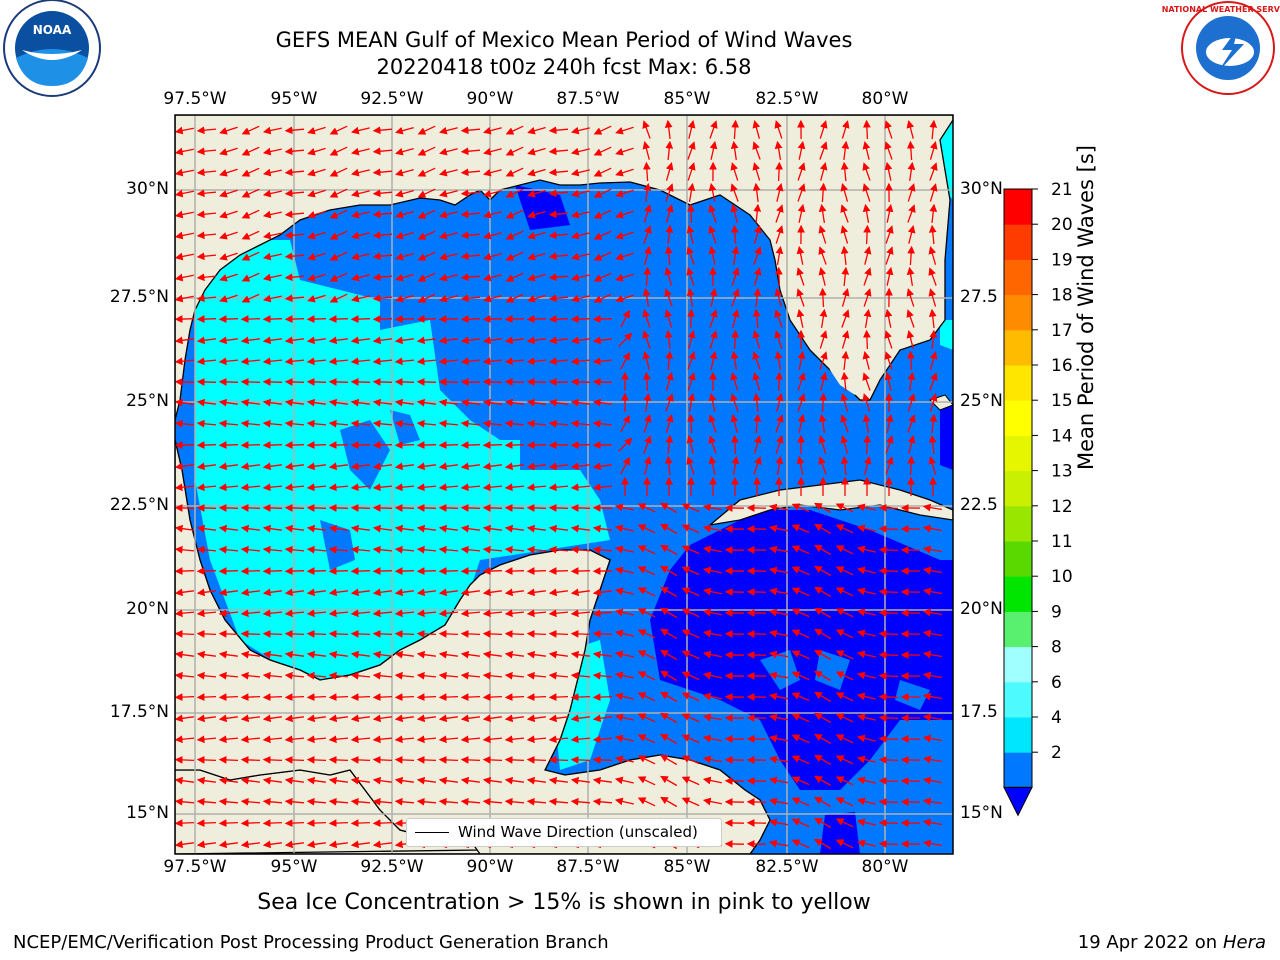 Image resolution: width=1280 pixels, height=960 pixels. Describe the element at coordinates (147, 609) in the screenshot. I see `lat-tick-left: 20°N` at that location.